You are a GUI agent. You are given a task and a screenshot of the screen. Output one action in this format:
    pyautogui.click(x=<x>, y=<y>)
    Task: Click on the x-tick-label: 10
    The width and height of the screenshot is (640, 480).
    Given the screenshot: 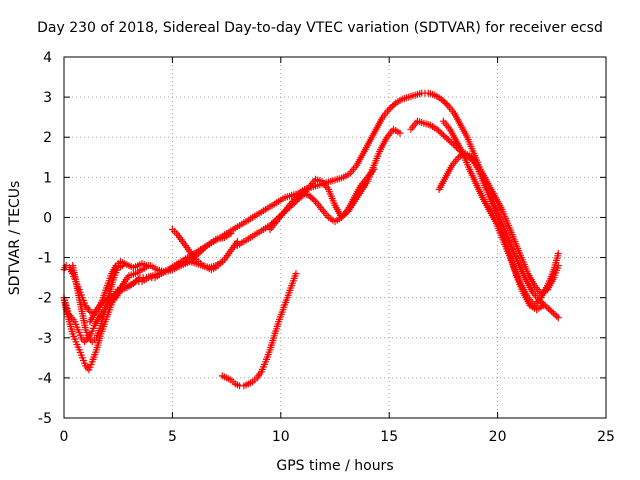 What is the action you would take?
    pyautogui.click(x=281, y=437)
    